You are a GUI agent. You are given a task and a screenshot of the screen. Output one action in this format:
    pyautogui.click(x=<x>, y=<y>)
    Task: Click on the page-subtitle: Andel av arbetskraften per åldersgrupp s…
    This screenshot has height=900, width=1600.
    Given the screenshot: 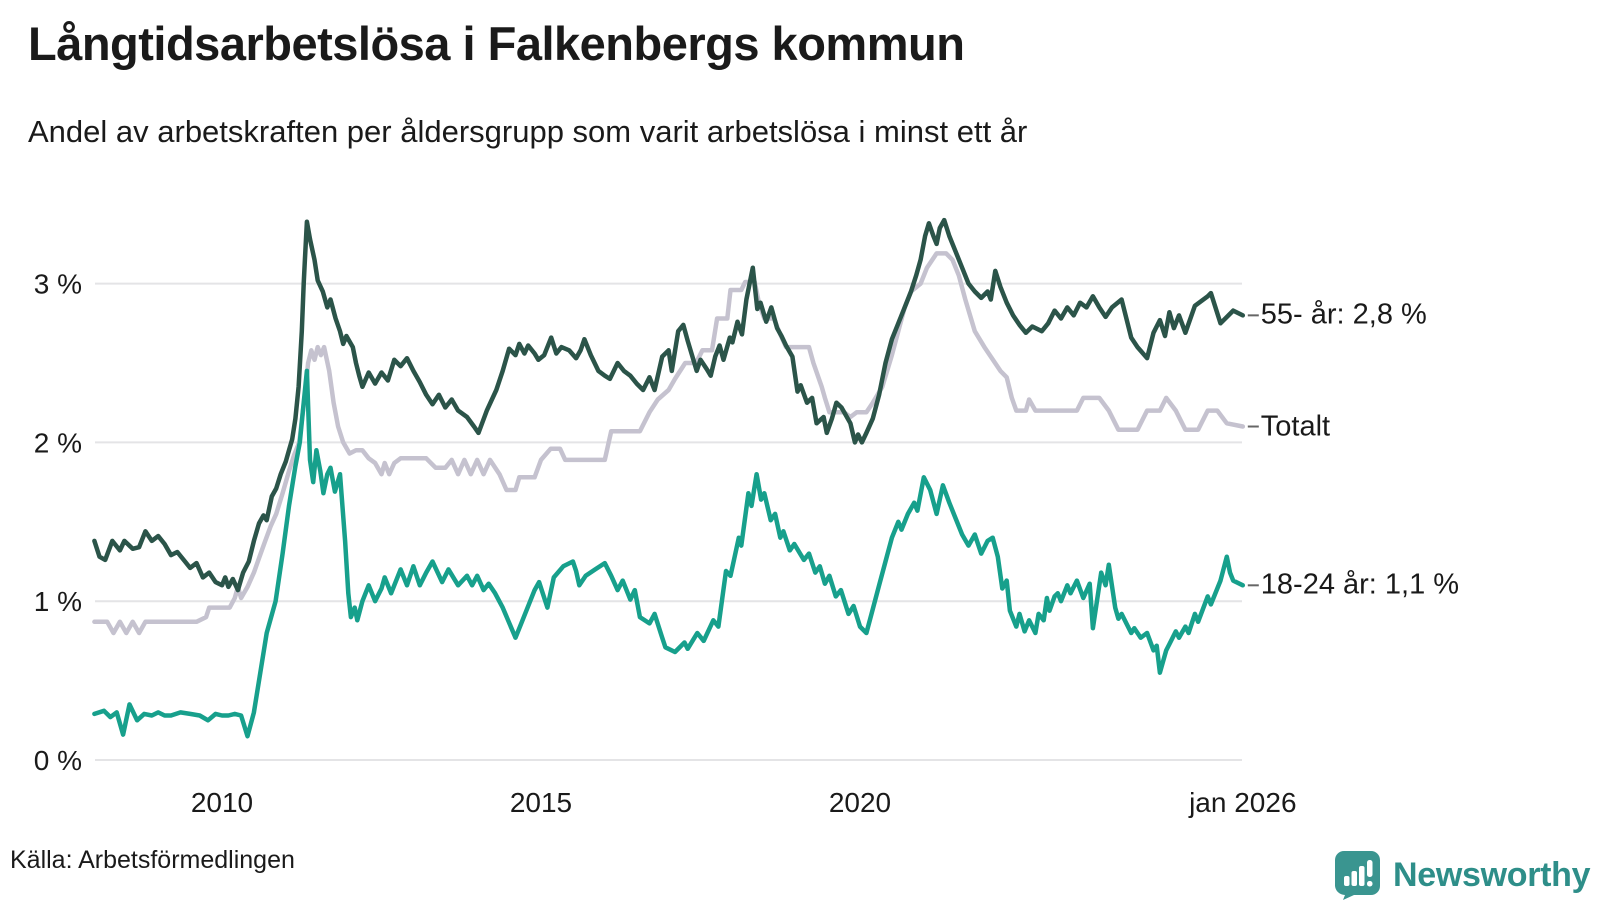 What is the action you would take?
    pyautogui.click(x=528, y=131)
    